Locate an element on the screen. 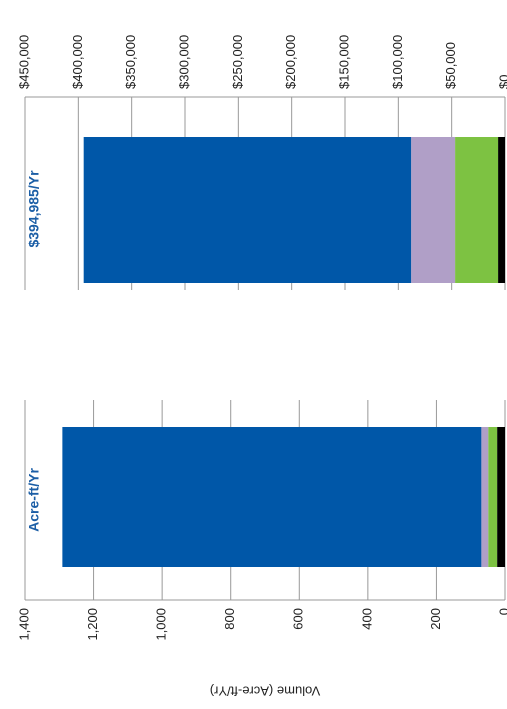 This screenshot has width=507, height=709. y-tick-label: 200 is located at coordinates (435, 619).